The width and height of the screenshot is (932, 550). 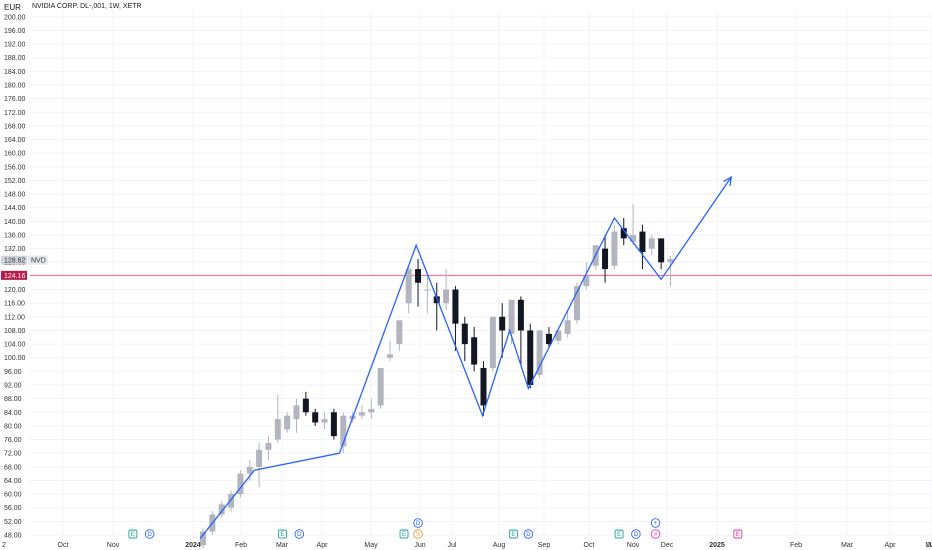 I want to click on event-letter: +, so click(x=656, y=524).